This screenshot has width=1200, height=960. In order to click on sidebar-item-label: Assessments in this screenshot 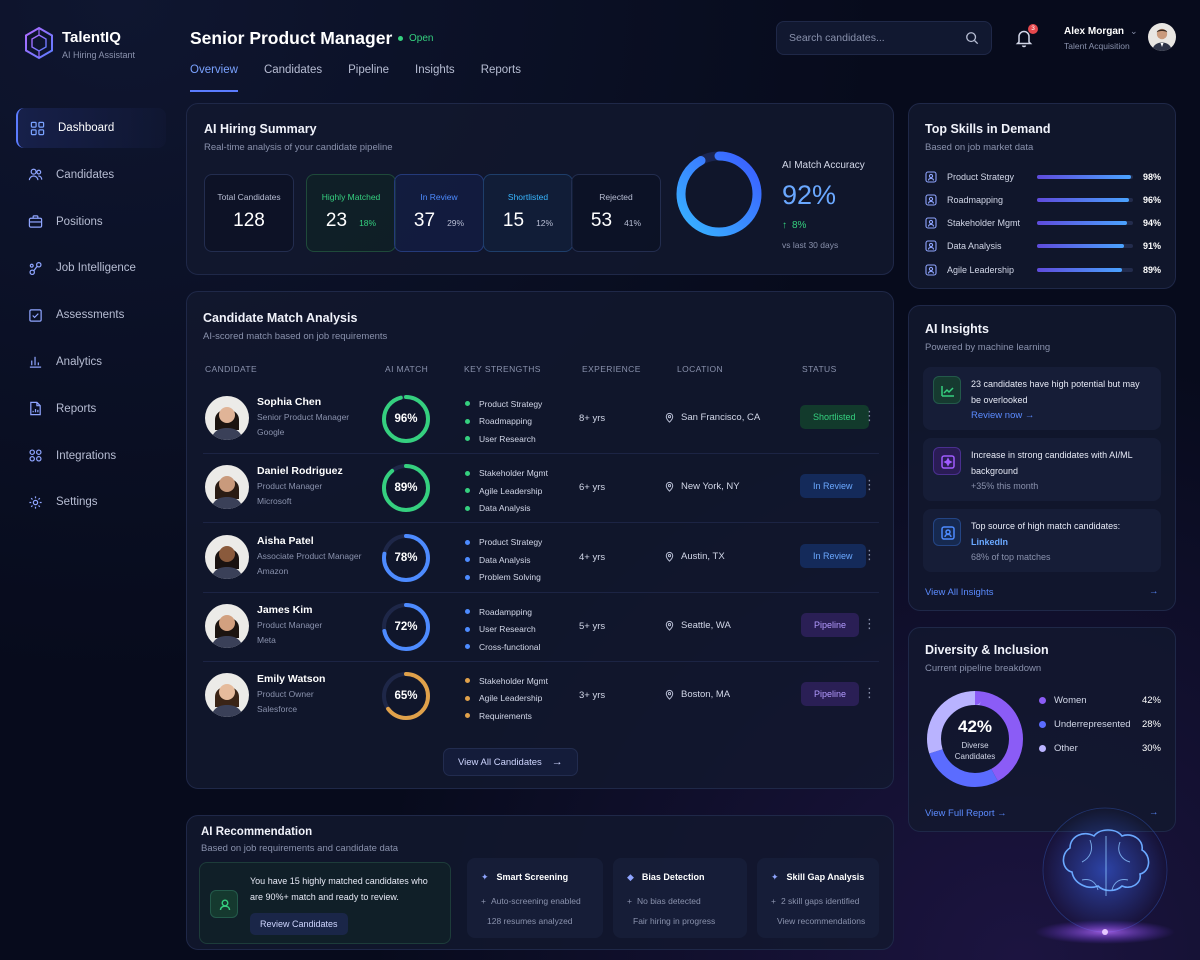, I will do `click(90, 315)`.